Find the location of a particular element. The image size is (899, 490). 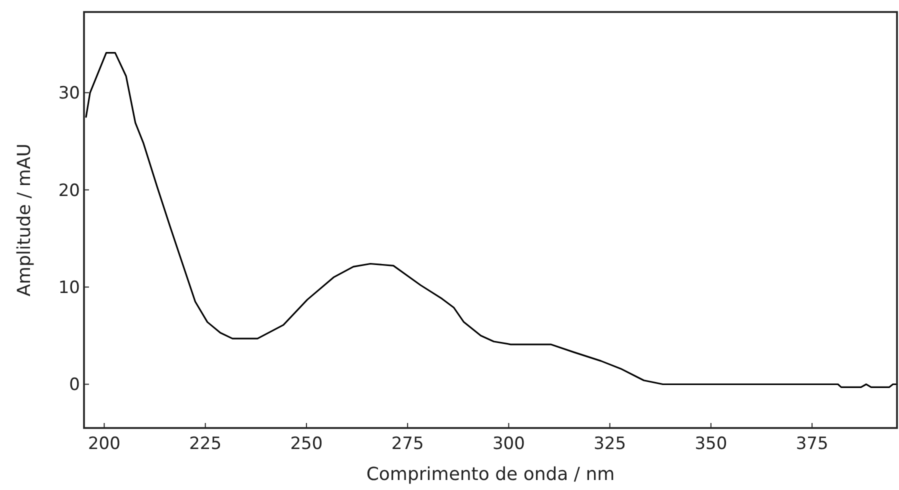

y-tick-label: 20 is located at coordinates (69, 190).